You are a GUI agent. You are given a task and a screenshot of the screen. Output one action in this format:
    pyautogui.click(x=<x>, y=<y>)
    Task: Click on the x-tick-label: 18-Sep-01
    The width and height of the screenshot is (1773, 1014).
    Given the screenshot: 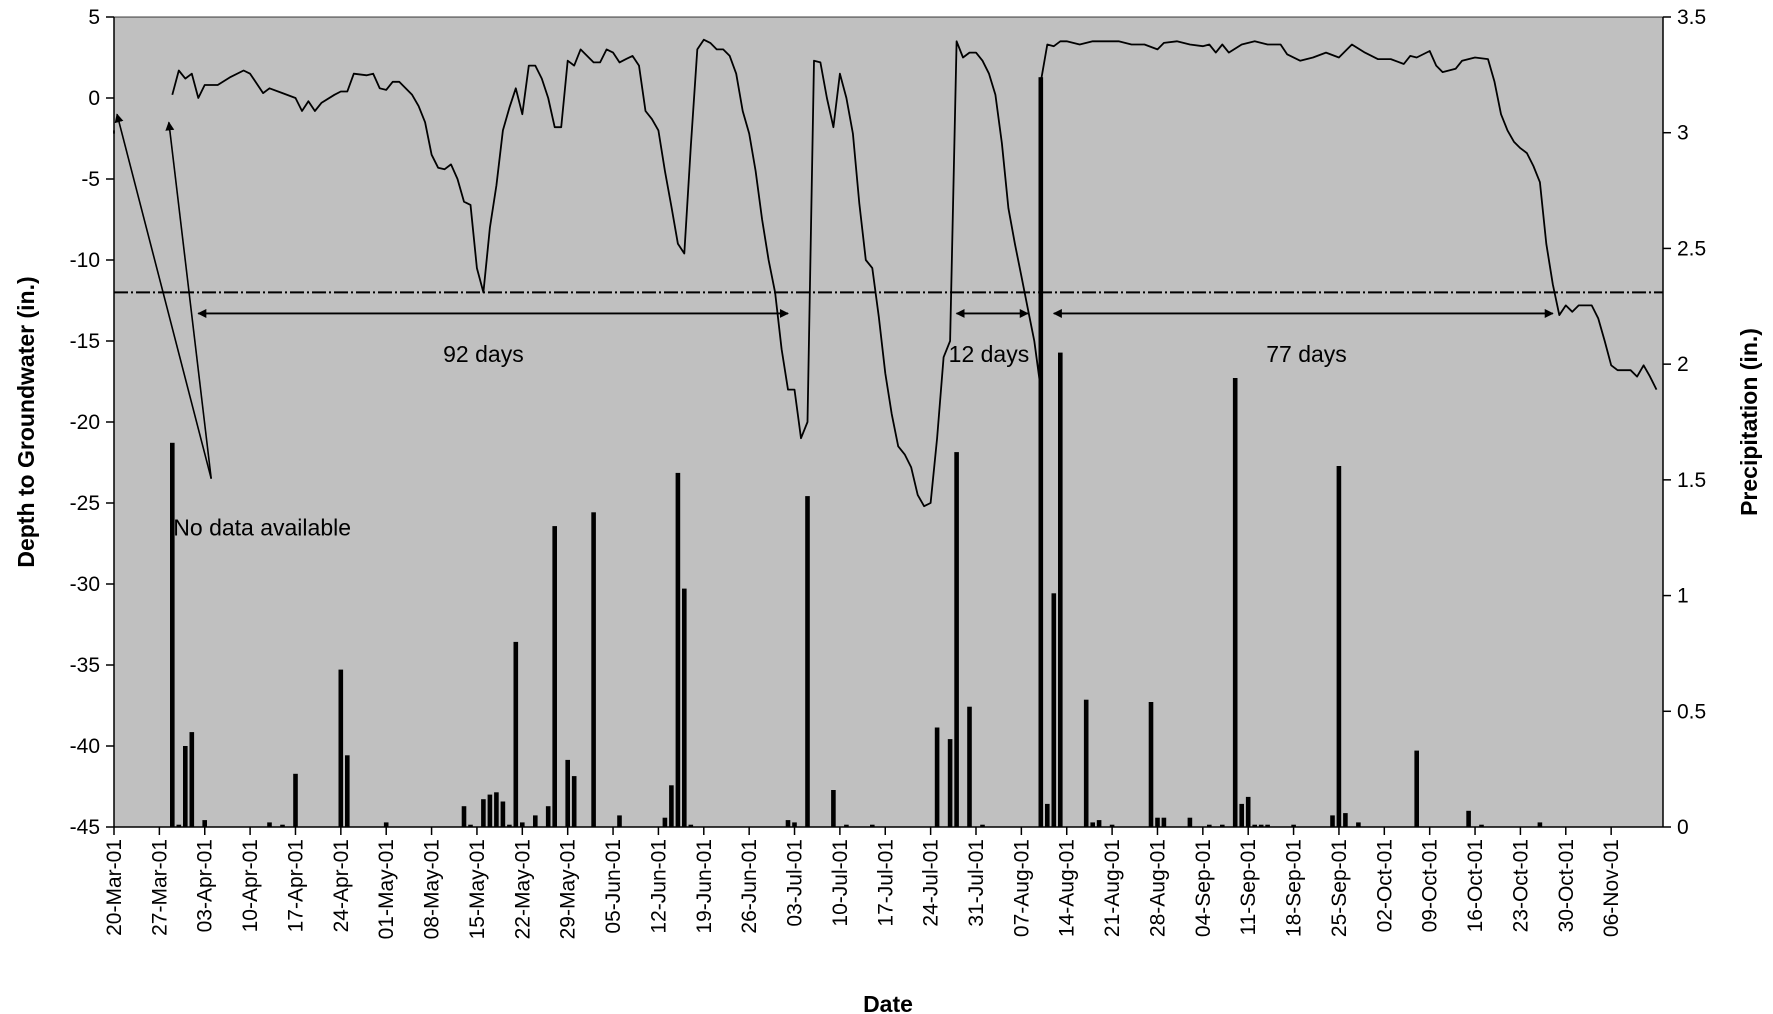 What is the action you would take?
    pyautogui.click(x=1294, y=888)
    